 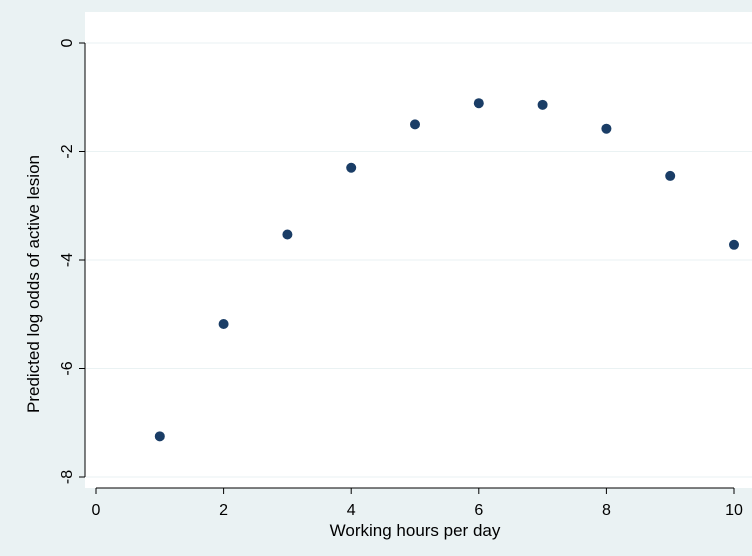 I want to click on x-tick-label: 10, so click(x=734, y=510).